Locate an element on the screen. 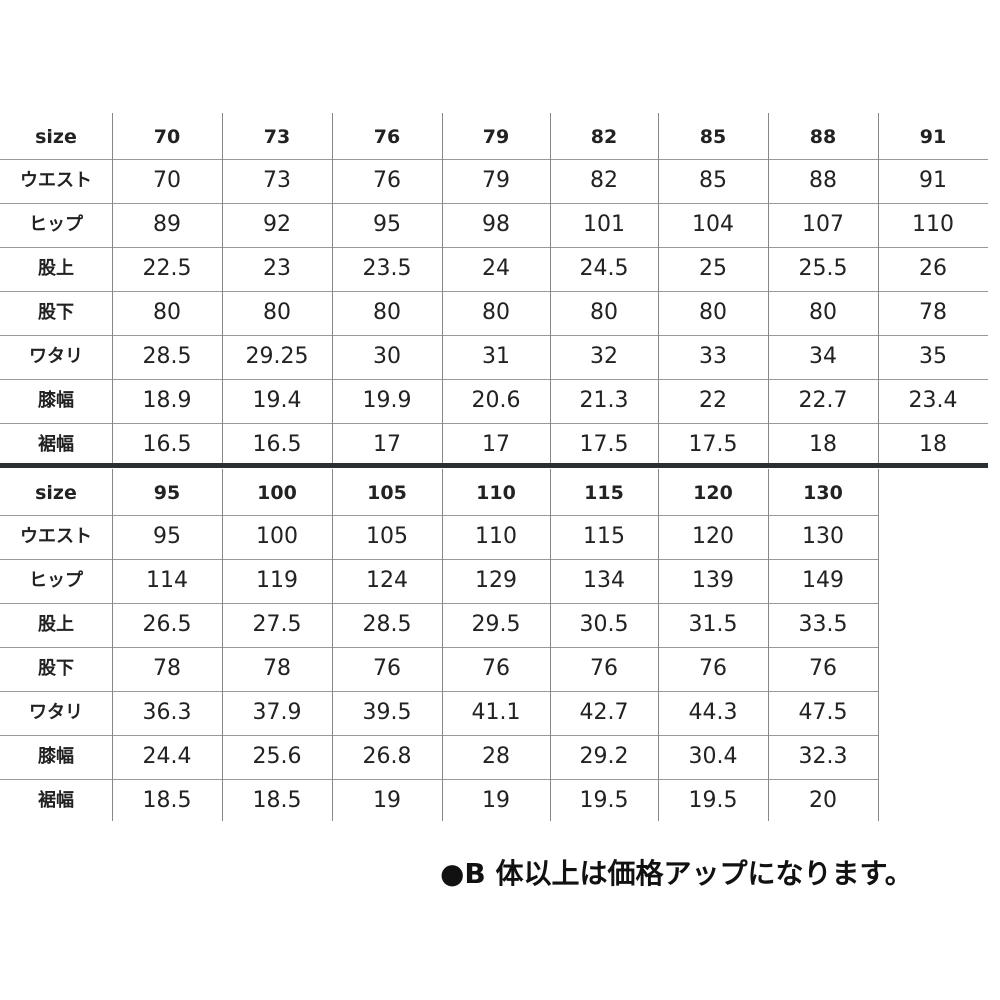 Image resolution: width=1000 pixels, height=1000 pixels. table-cell: 18 is located at coordinates (933, 444).